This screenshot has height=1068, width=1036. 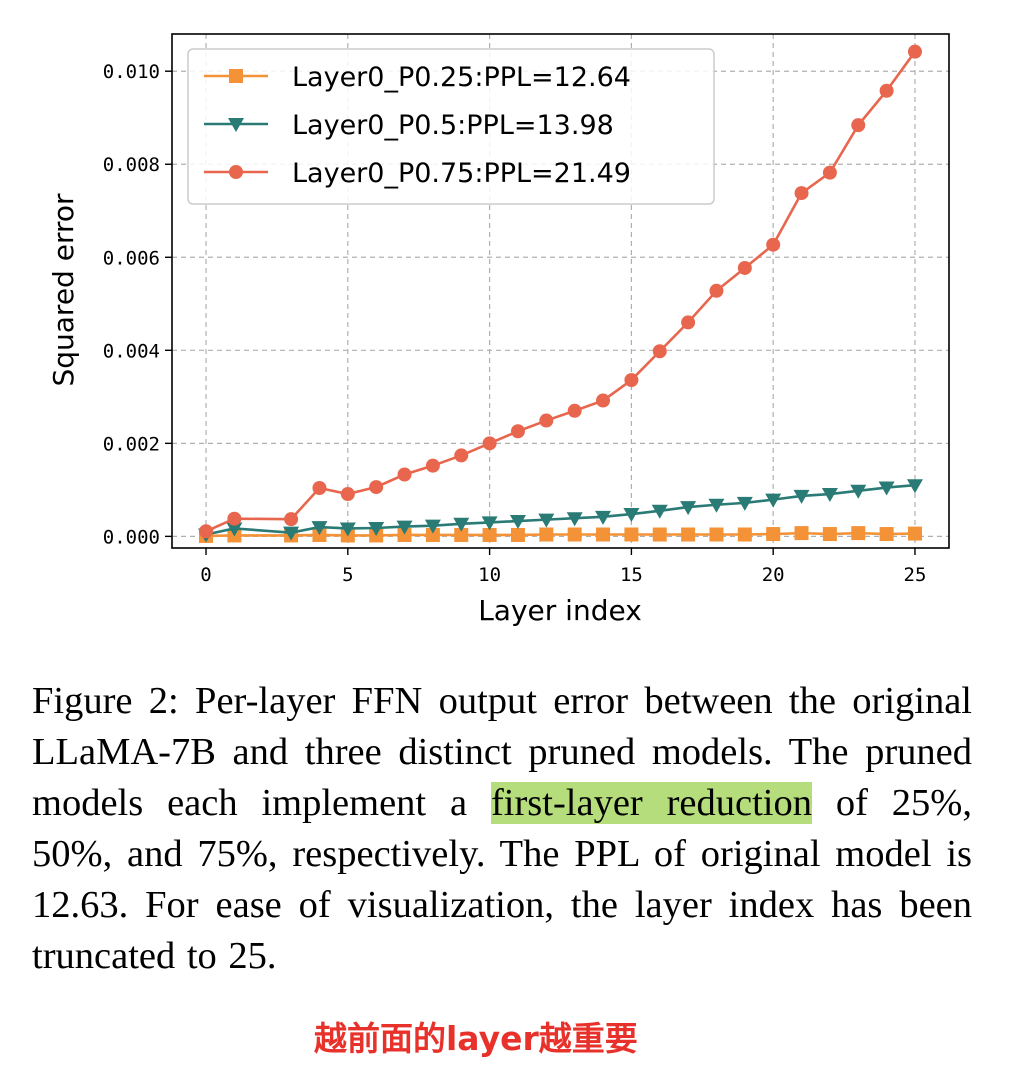 What do you see at coordinates (131, 258) in the screenshot?
I see `y-tick-label: 0.006` at bounding box center [131, 258].